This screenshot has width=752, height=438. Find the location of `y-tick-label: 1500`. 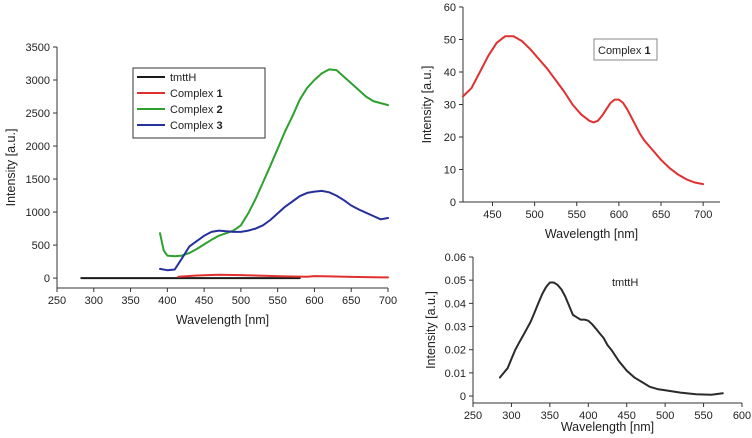

y-tick-label: 1500 is located at coordinates (38, 180).